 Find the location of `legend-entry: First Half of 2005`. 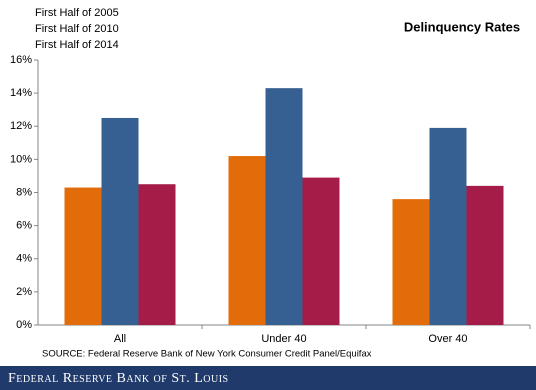

legend-entry: First Half of 2005 is located at coordinates (77, 13).